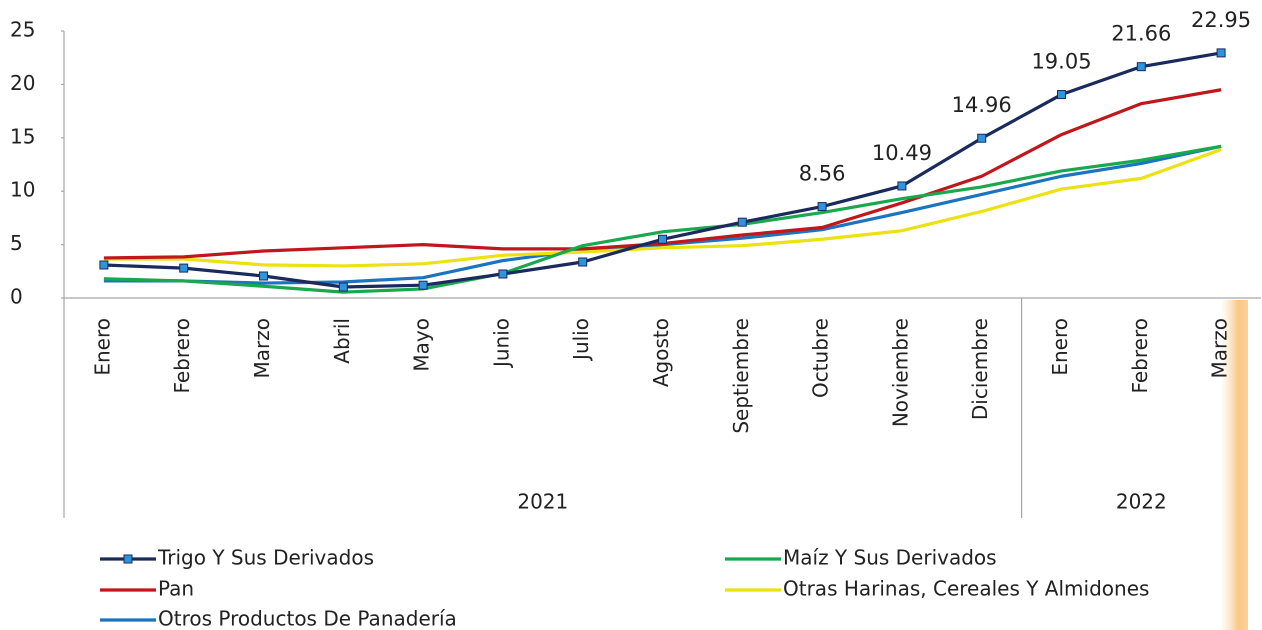  What do you see at coordinates (741, 376) in the screenshot?
I see `x-tick-label: Septiembre` at bounding box center [741, 376].